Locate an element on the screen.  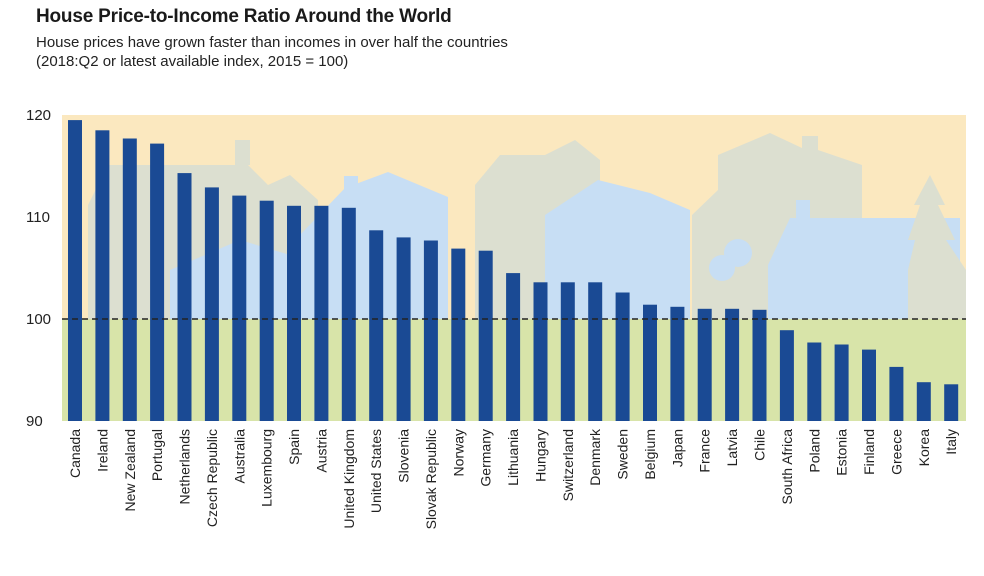
x-tick-label: Italy is located at coordinates (951, 442).